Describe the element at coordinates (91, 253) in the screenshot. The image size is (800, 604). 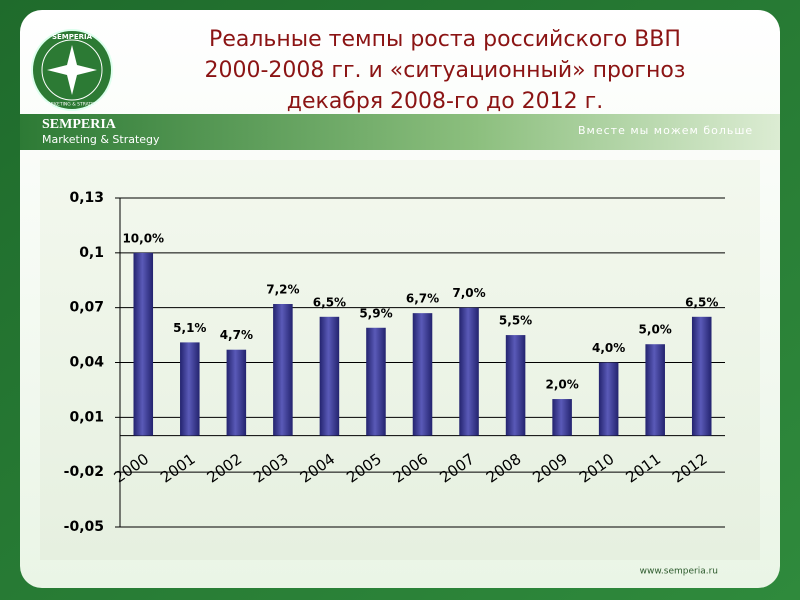
I see `y-tick-label: 0,1` at that location.